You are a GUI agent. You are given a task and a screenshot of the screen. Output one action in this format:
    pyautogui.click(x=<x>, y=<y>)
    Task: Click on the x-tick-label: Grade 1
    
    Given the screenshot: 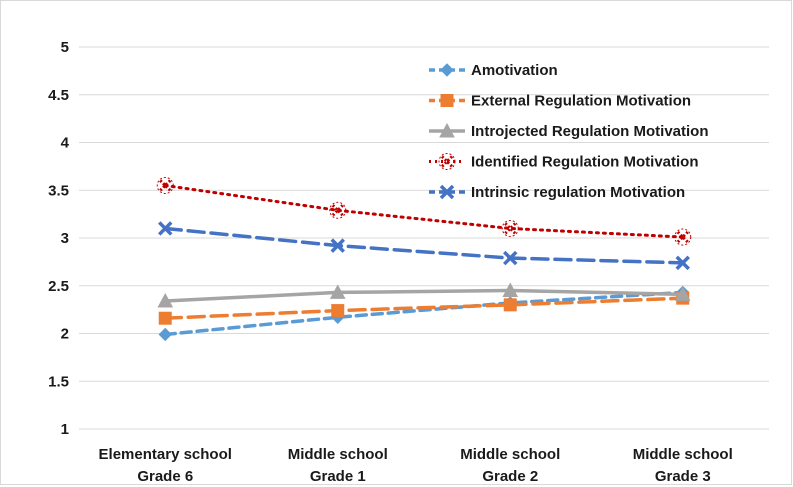 What is the action you would take?
    pyautogui.click(x=338, y=476)
    